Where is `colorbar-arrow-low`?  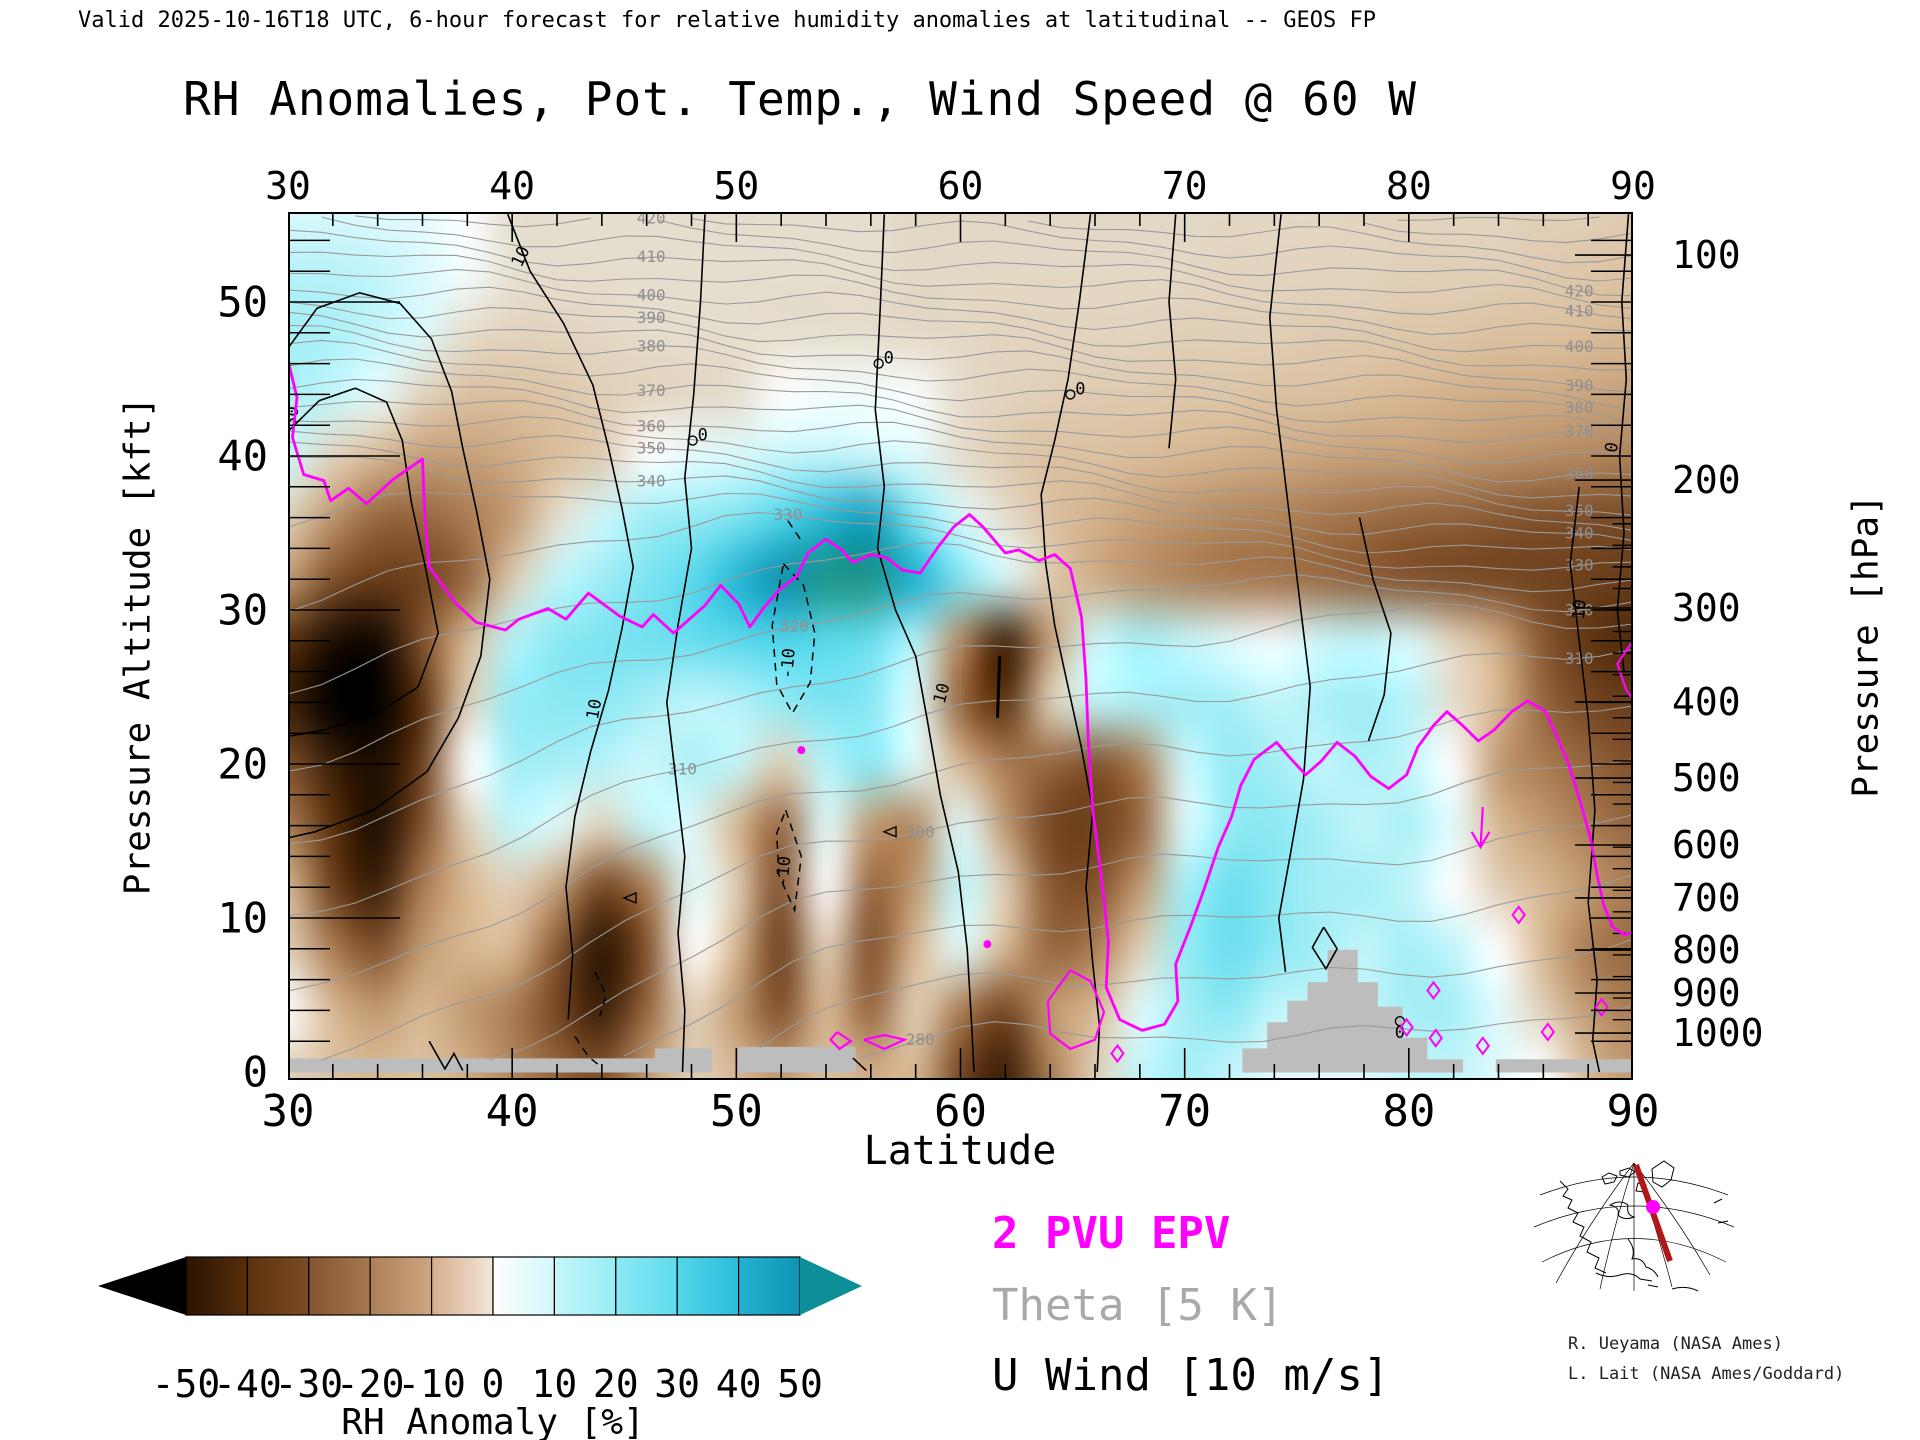 colorbar-arrow-low is located at coordinates (142, 1286).